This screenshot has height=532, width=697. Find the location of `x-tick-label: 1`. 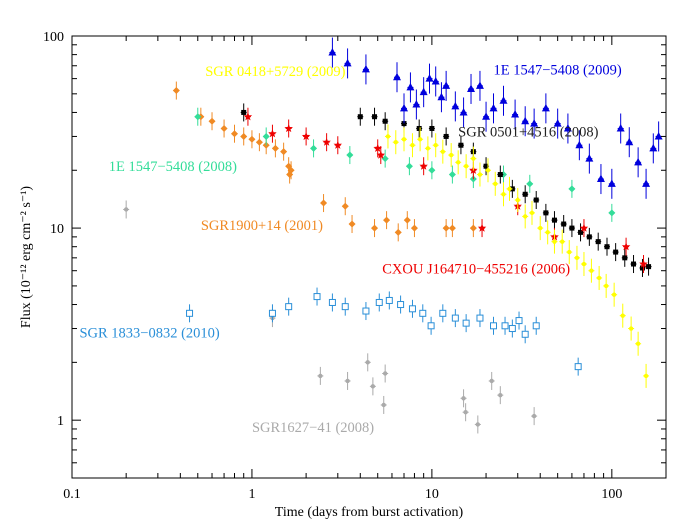

x-tick-label: 1 is located at coordinates (251, 494).